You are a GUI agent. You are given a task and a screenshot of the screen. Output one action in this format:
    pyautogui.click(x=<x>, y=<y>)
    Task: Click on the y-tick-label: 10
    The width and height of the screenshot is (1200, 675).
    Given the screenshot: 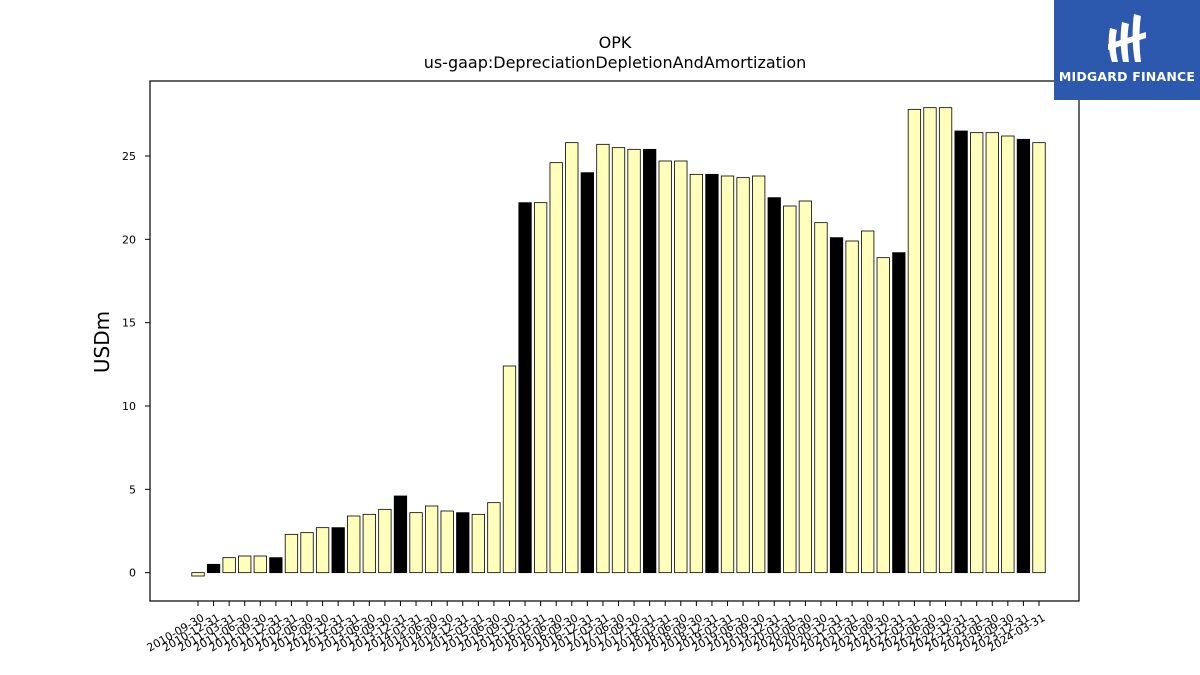 What is the action you would take?
    pyautogui.click(x=129, y=406)
    